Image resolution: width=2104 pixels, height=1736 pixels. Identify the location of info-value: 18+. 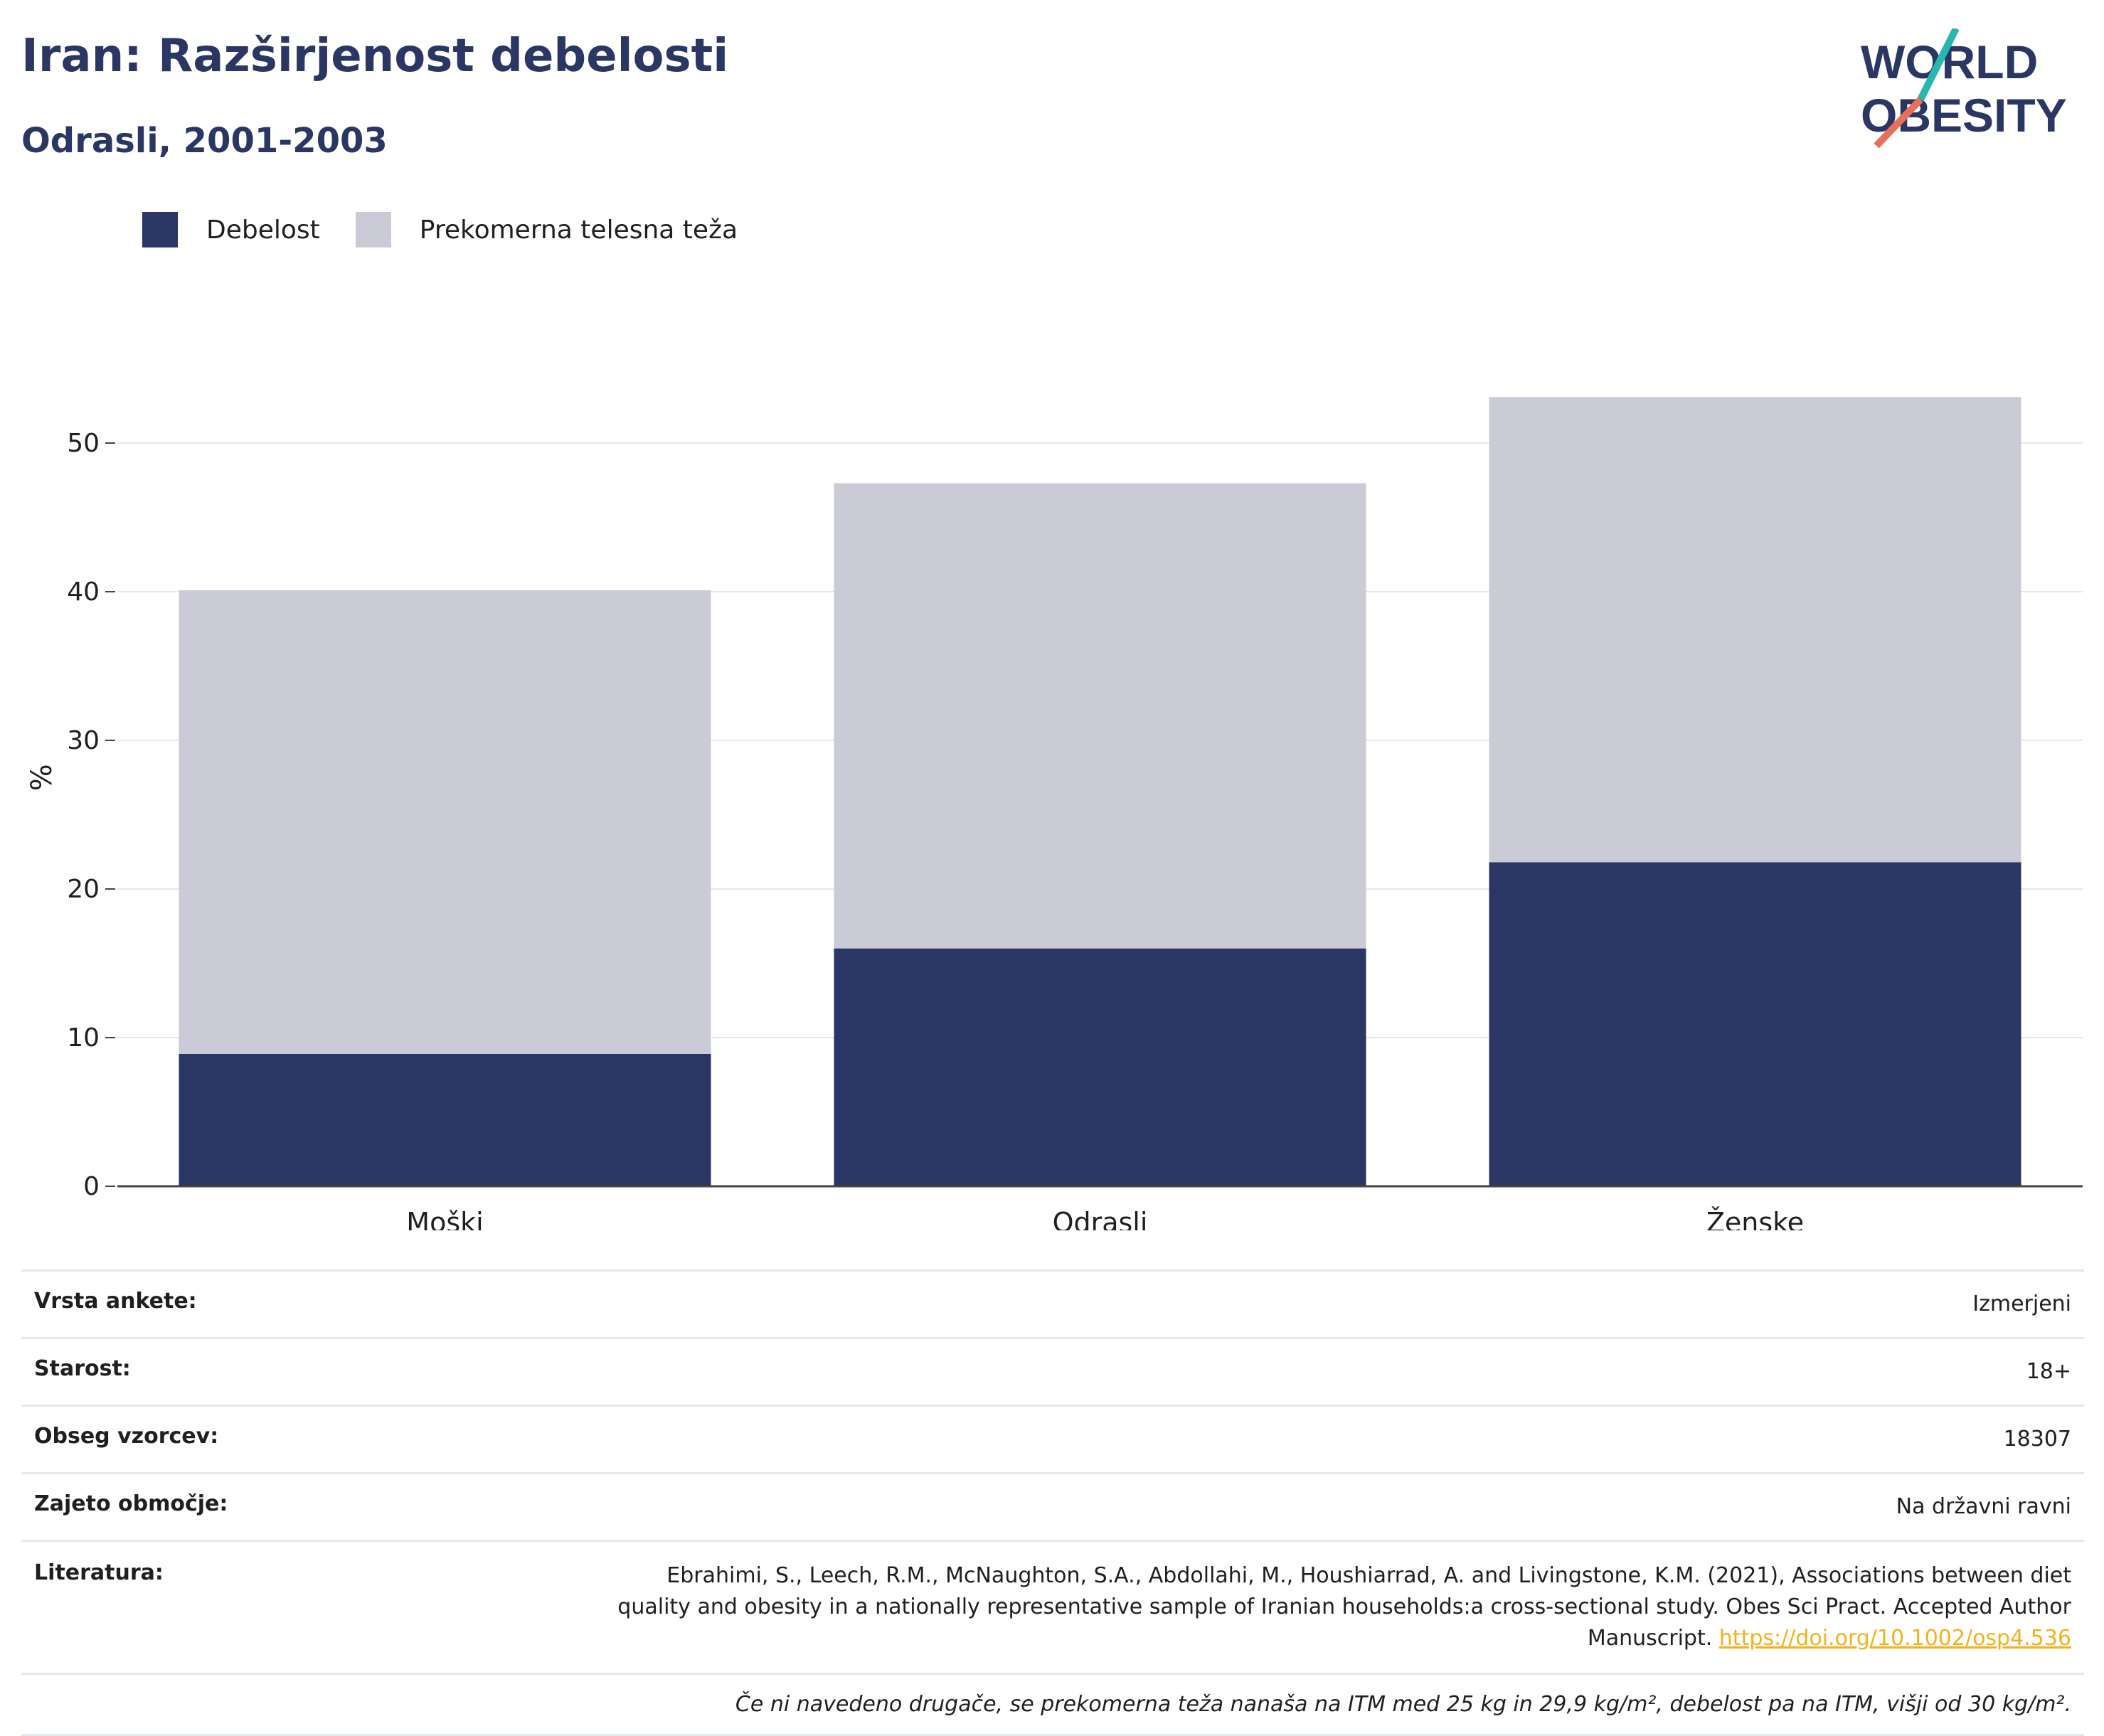
(2048, 1371).